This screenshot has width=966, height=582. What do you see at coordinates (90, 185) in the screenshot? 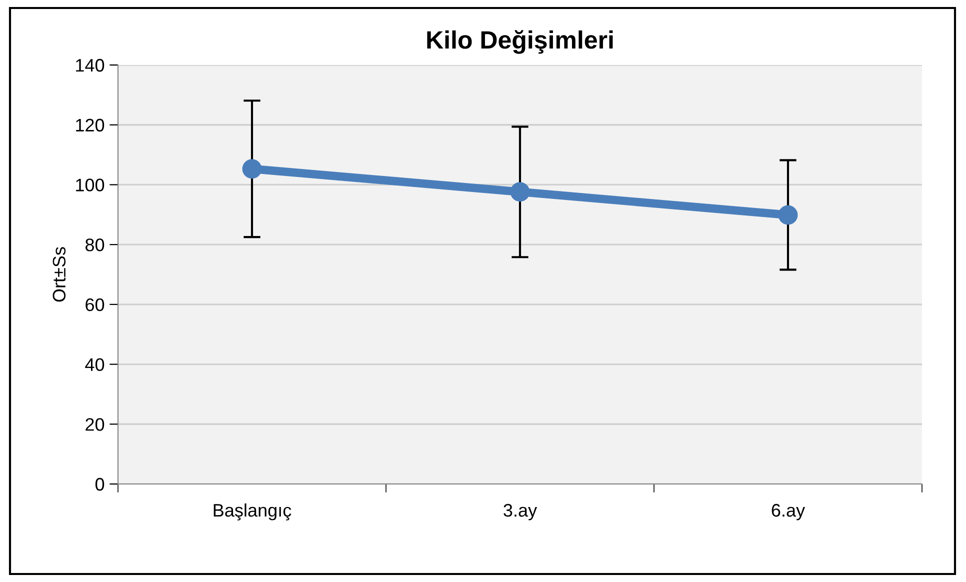
I see `y-tick-label: 100` at bounding box center [90, 185].